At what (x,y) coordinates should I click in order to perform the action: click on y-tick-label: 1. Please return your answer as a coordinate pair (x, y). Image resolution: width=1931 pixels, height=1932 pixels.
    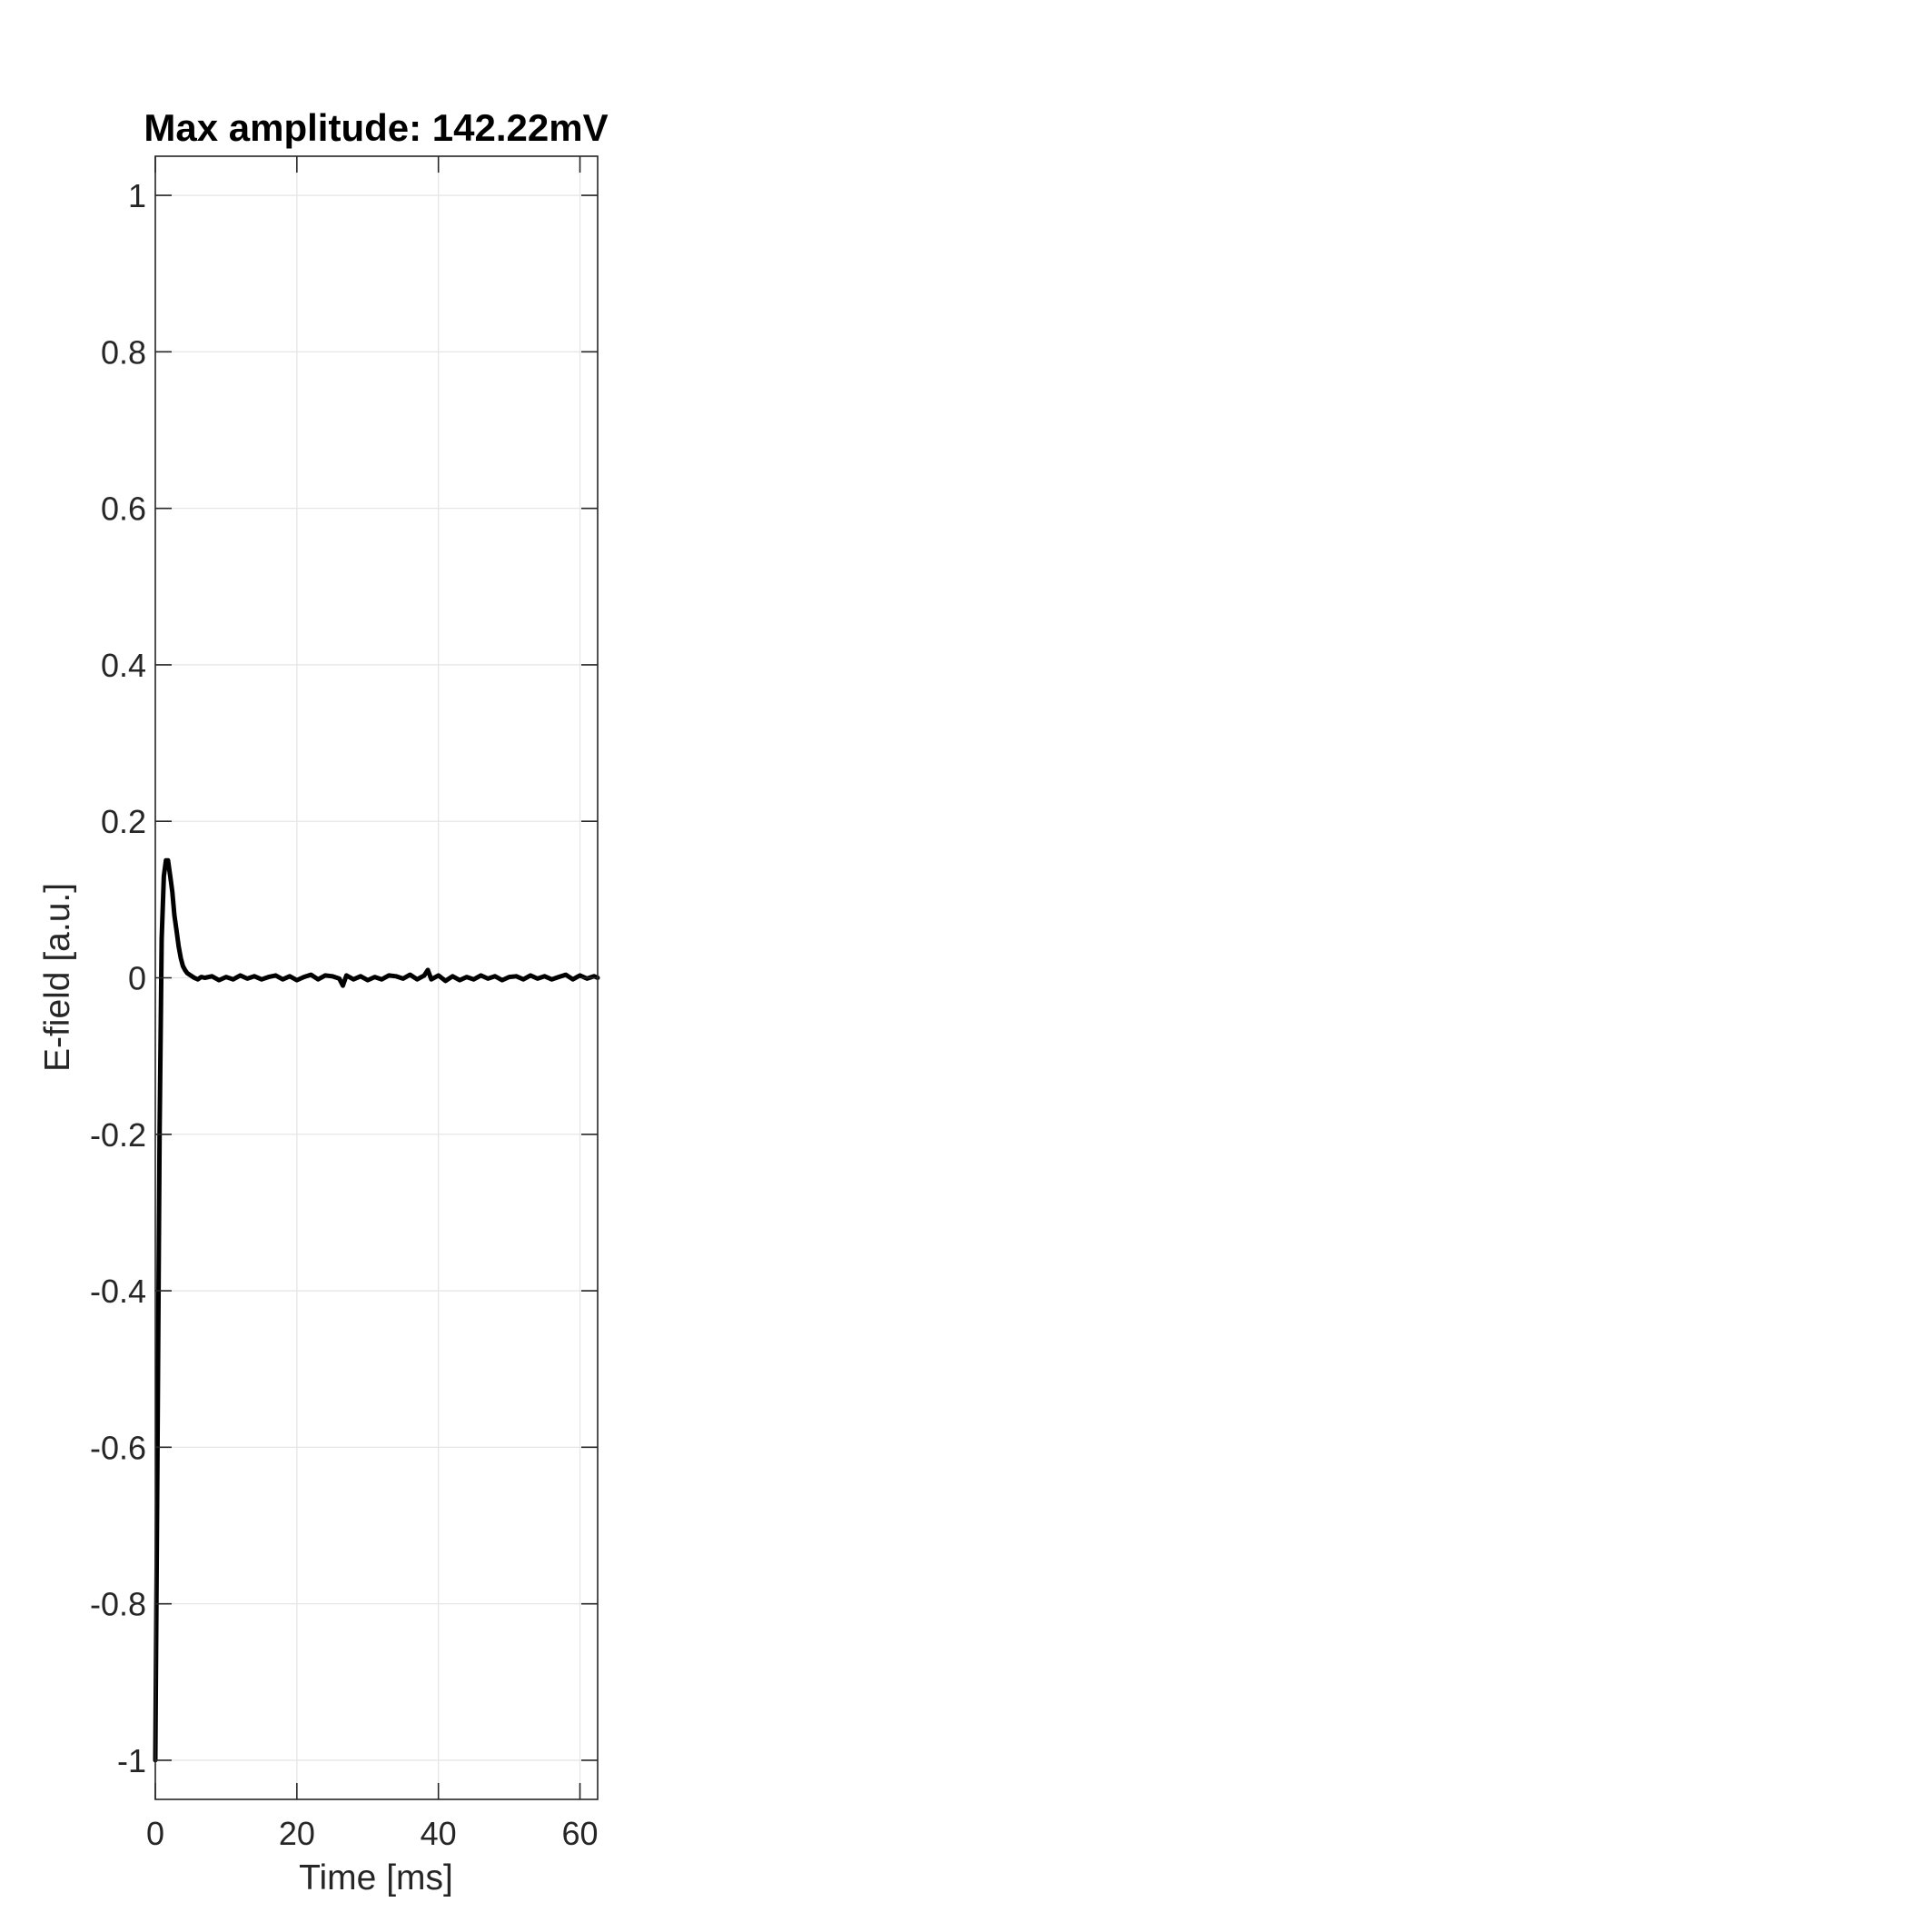
    Looking at the image, I should click on (137, 195).